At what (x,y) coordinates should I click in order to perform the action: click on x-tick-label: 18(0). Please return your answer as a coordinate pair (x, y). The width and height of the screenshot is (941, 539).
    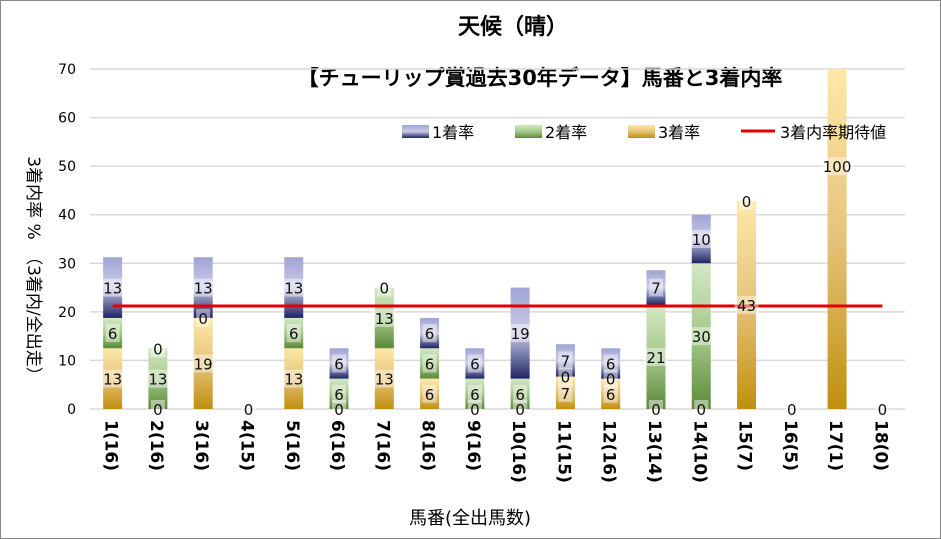
    Looking at the image, I should click on (880, 445).